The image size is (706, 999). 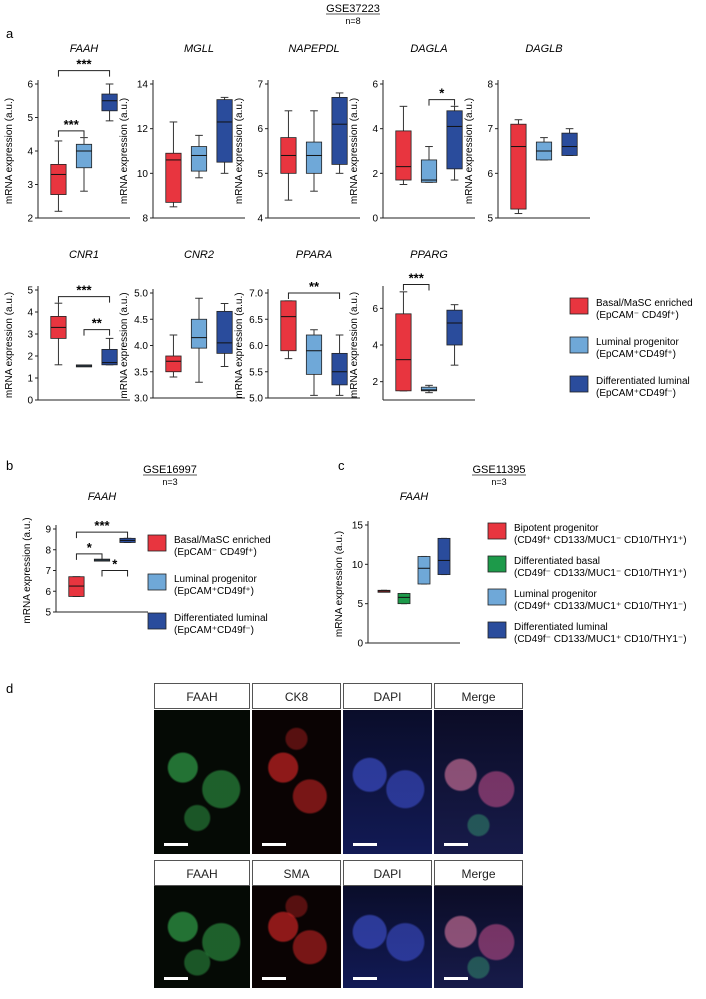 What do you see at coordinates (102, 528) in the screenshot?
I see `significance: ***` at bounding box center [102, 528].